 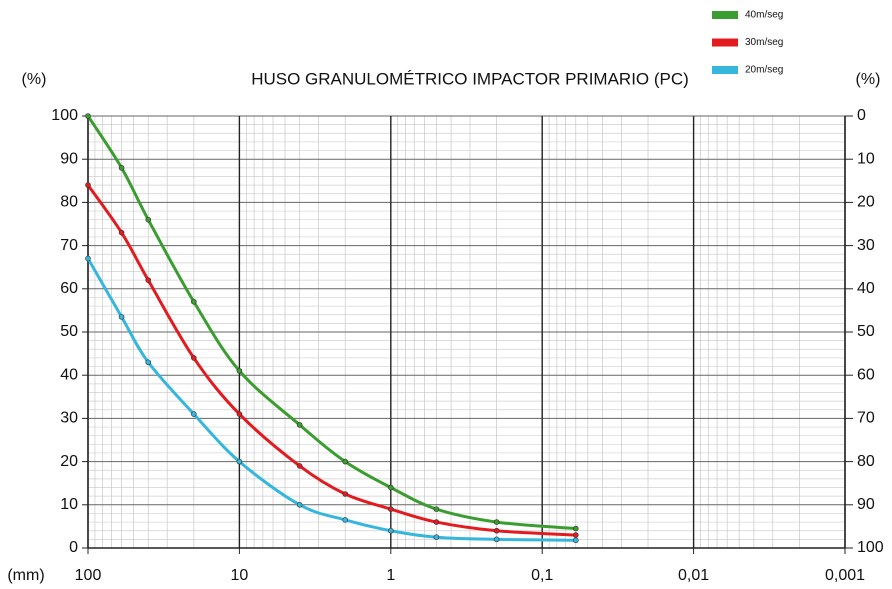 I want to click on y2-tick-label: 90, so click(x=866, y=504).